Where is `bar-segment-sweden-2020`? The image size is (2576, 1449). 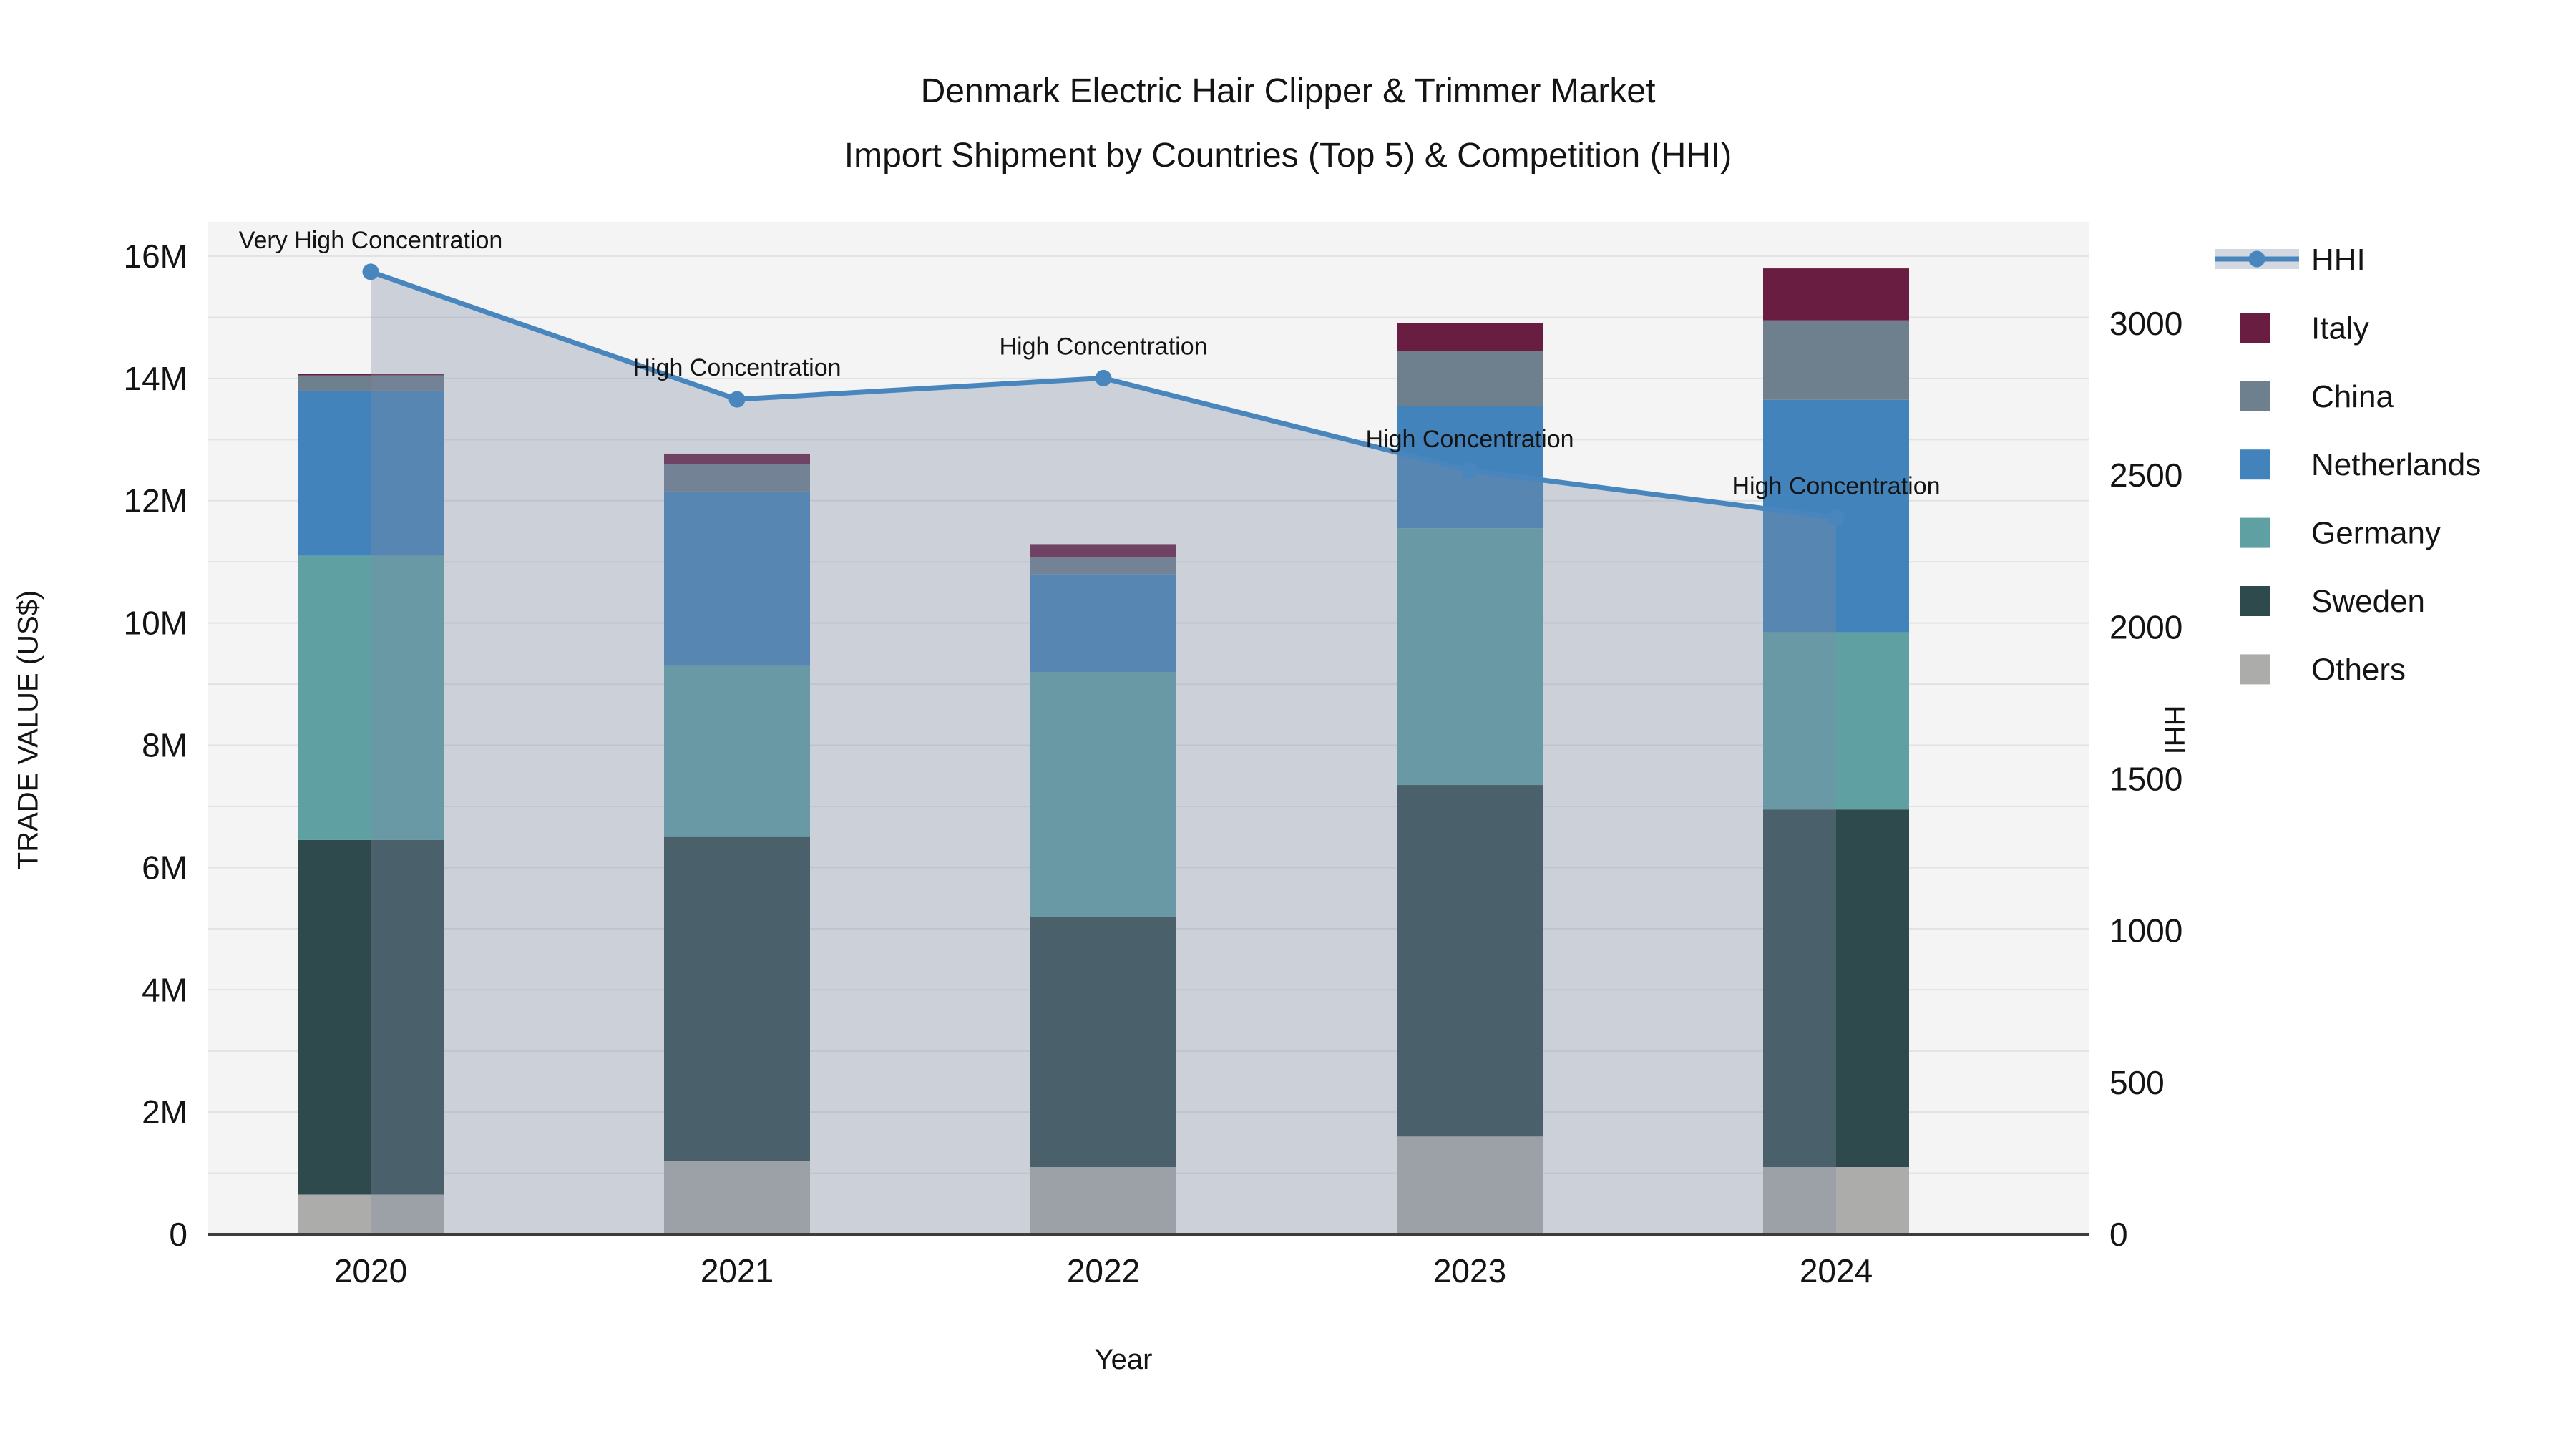
bar-segment-sweden-2020 is located at coordinates (371, 1017).